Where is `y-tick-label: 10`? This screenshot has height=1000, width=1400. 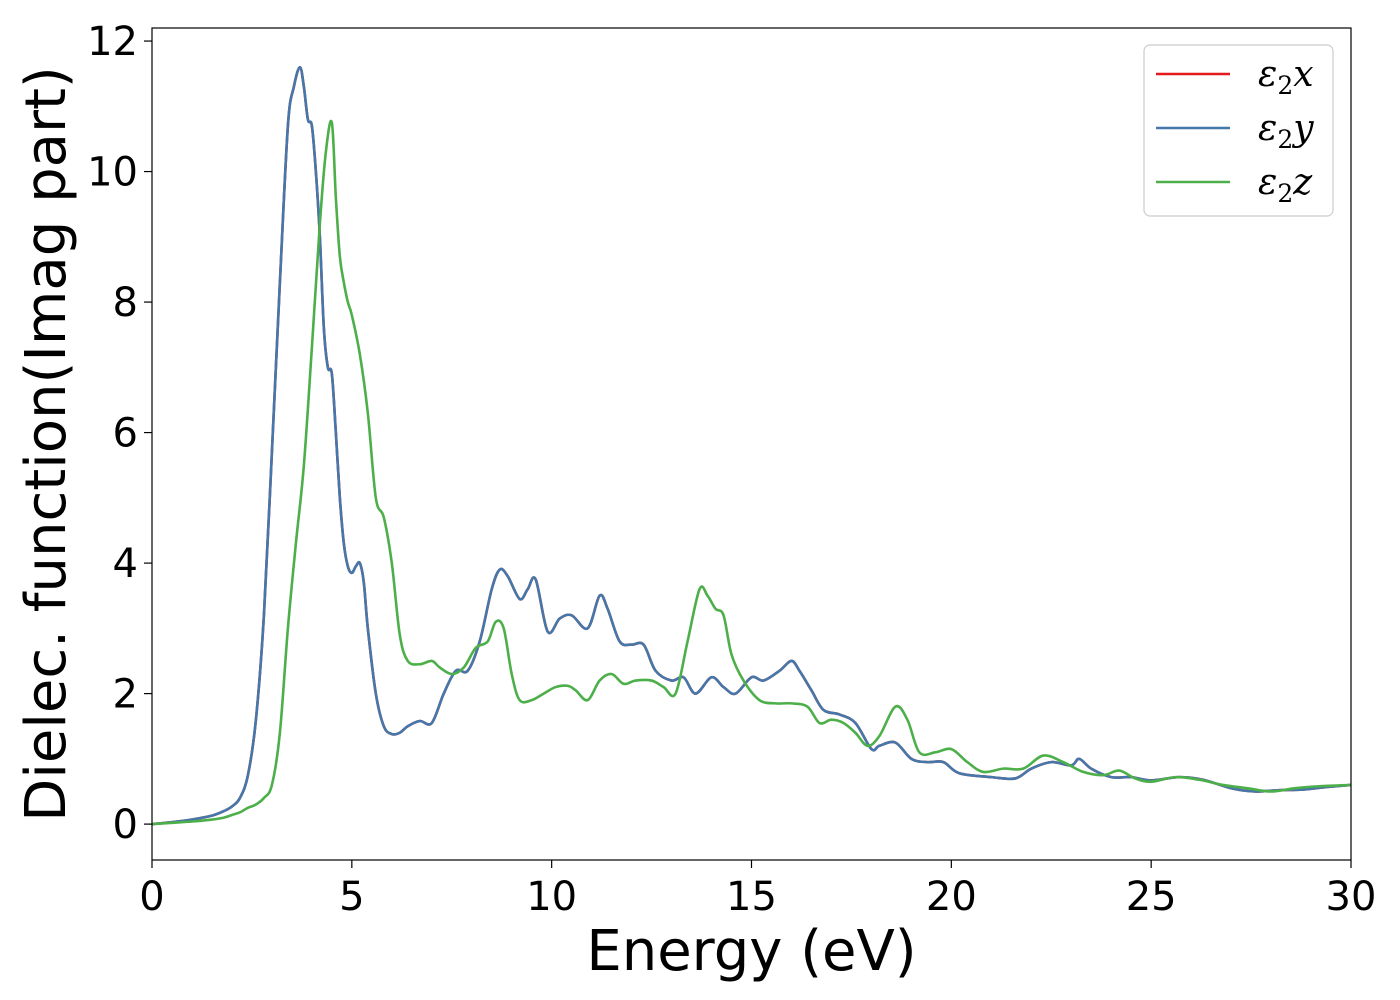 y-tick-label: 10 is located at coordinates (112, 173).